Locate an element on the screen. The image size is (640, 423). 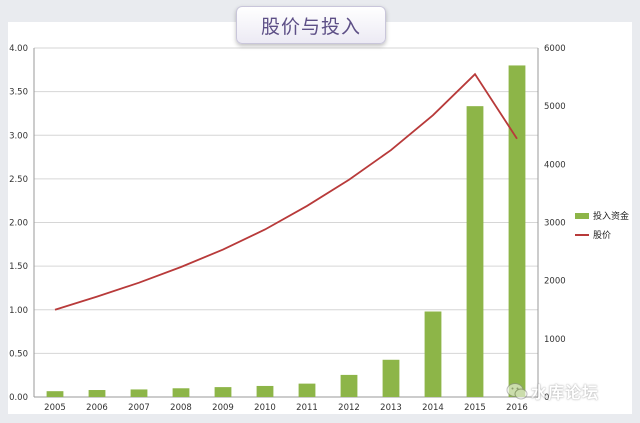
y-left-tick-label: 0.50 is located at coordinates (18, 354).